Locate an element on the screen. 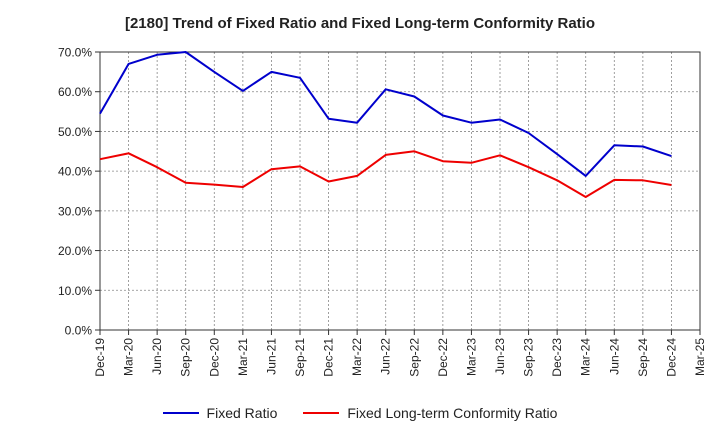 The image size is (720, 440). x-tick-label: Dec-20 is located at coordinates (214, 357).